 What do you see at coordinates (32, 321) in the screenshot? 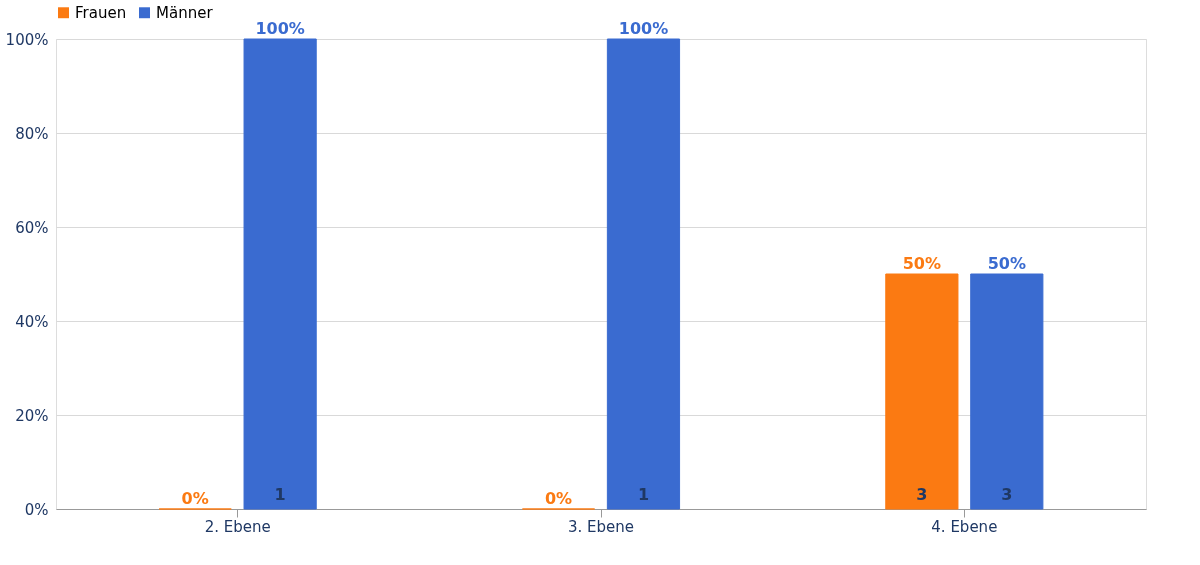
I see `y-tick-label: 40%` at bounding box center [32, 321].